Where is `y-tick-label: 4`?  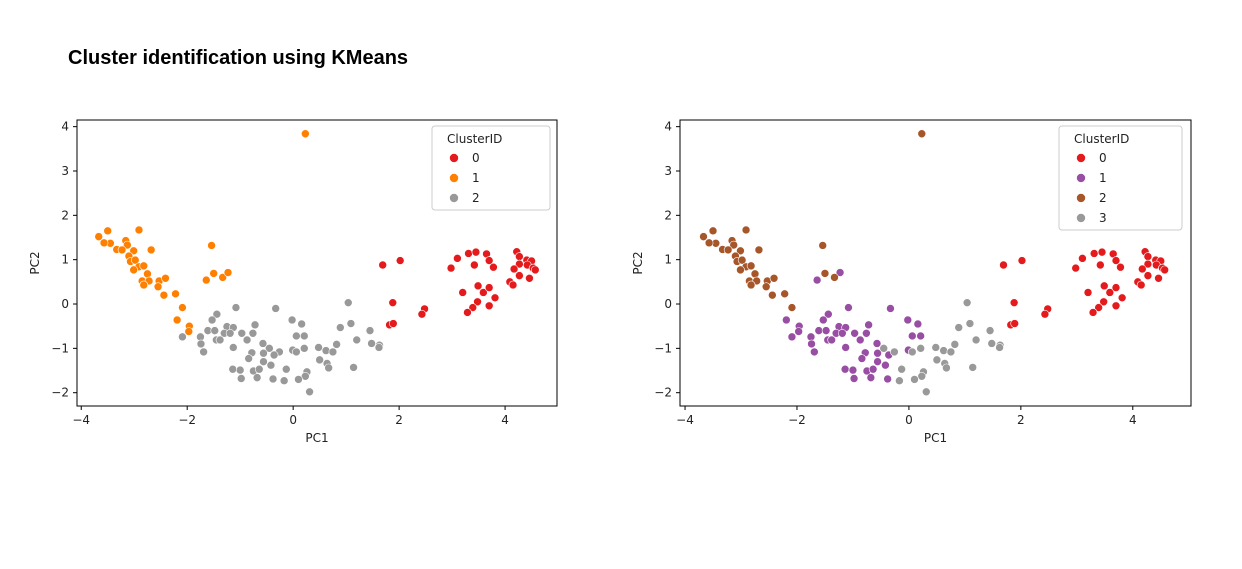 y-tick-label: 4 is located at coordinates (65, 127).